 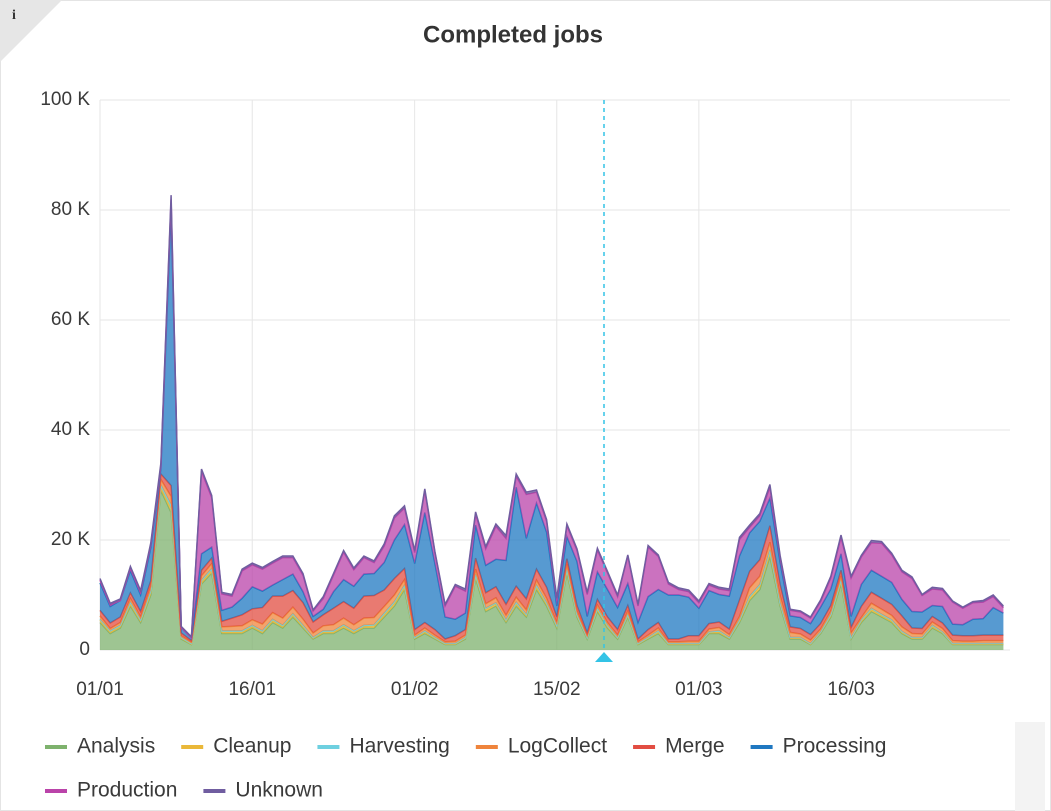 What do you see at coordinates (699, 689) in the screenshot?
I see `x-tick-label: 01/03` at bounding box center [699, 689].